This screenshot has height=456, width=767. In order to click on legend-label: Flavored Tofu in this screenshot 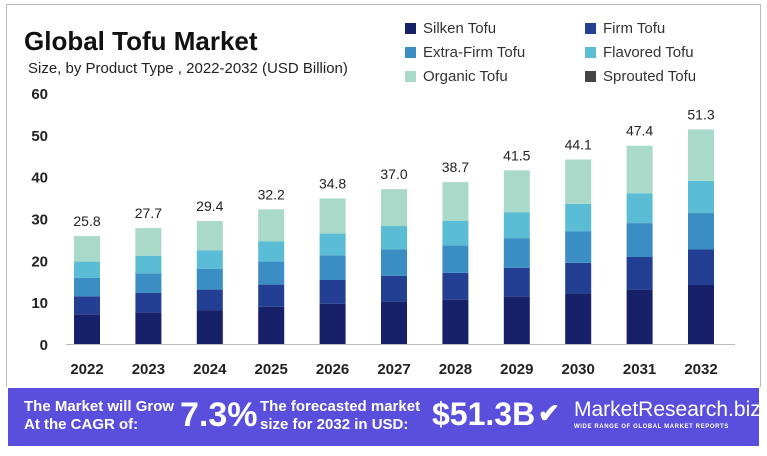, I will do `click(648, 52)`.